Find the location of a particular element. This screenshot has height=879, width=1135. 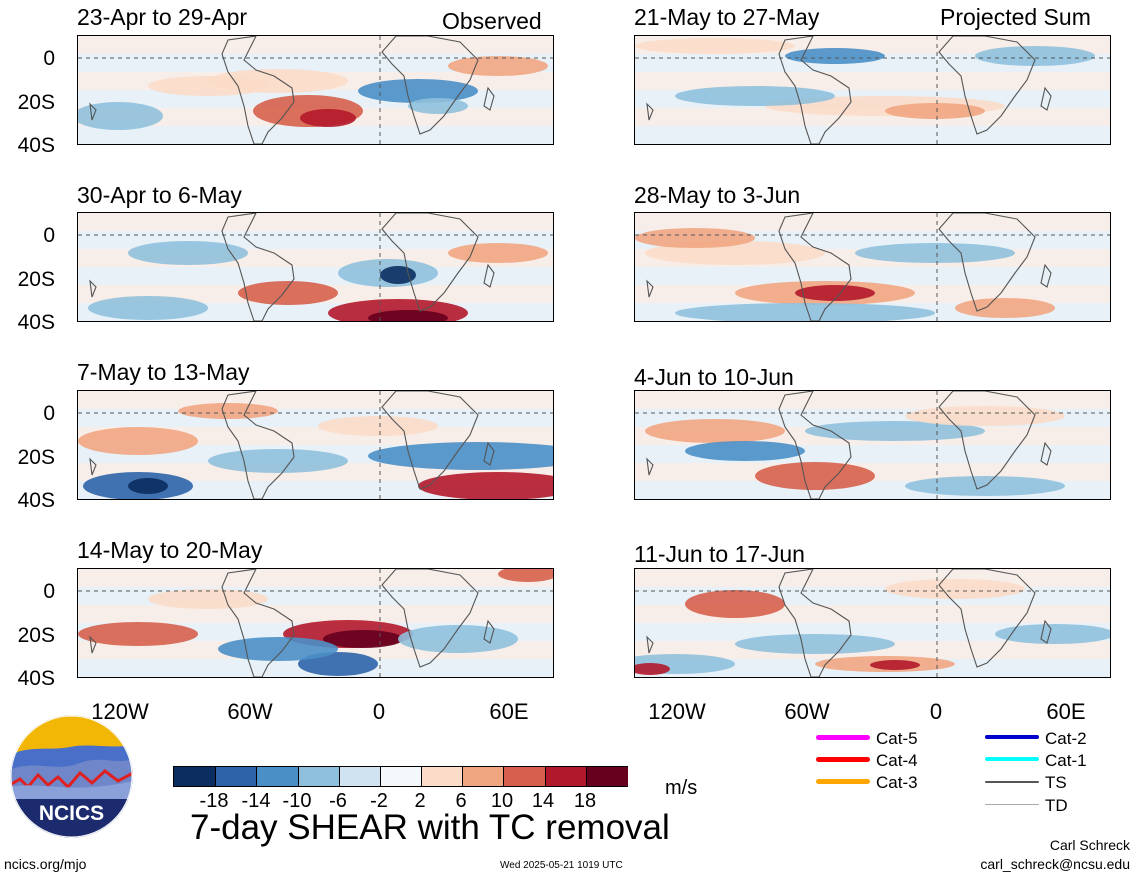

panel-title-left-1: 23-Apr to 29-Apr is located at coordinates (162, 17).